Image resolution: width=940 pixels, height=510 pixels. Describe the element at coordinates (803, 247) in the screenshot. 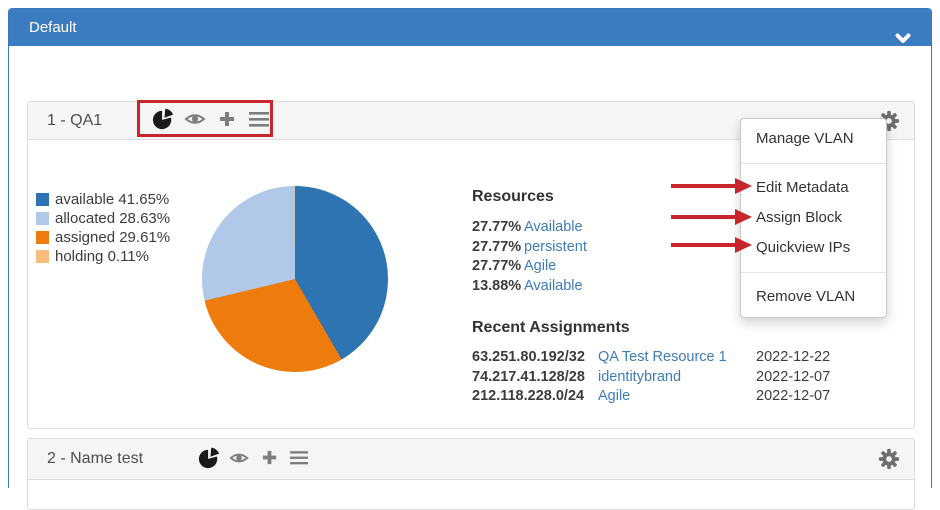

I see `menu-item-quickview-ips: Quickview IPs` at that location.